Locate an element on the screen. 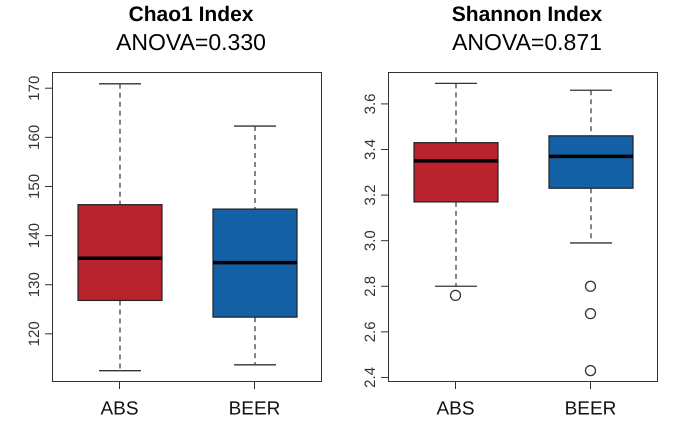 The width and height of the screenshot is (673, 439). chart-title: Shannon Index is located at coordinates (527, 15).